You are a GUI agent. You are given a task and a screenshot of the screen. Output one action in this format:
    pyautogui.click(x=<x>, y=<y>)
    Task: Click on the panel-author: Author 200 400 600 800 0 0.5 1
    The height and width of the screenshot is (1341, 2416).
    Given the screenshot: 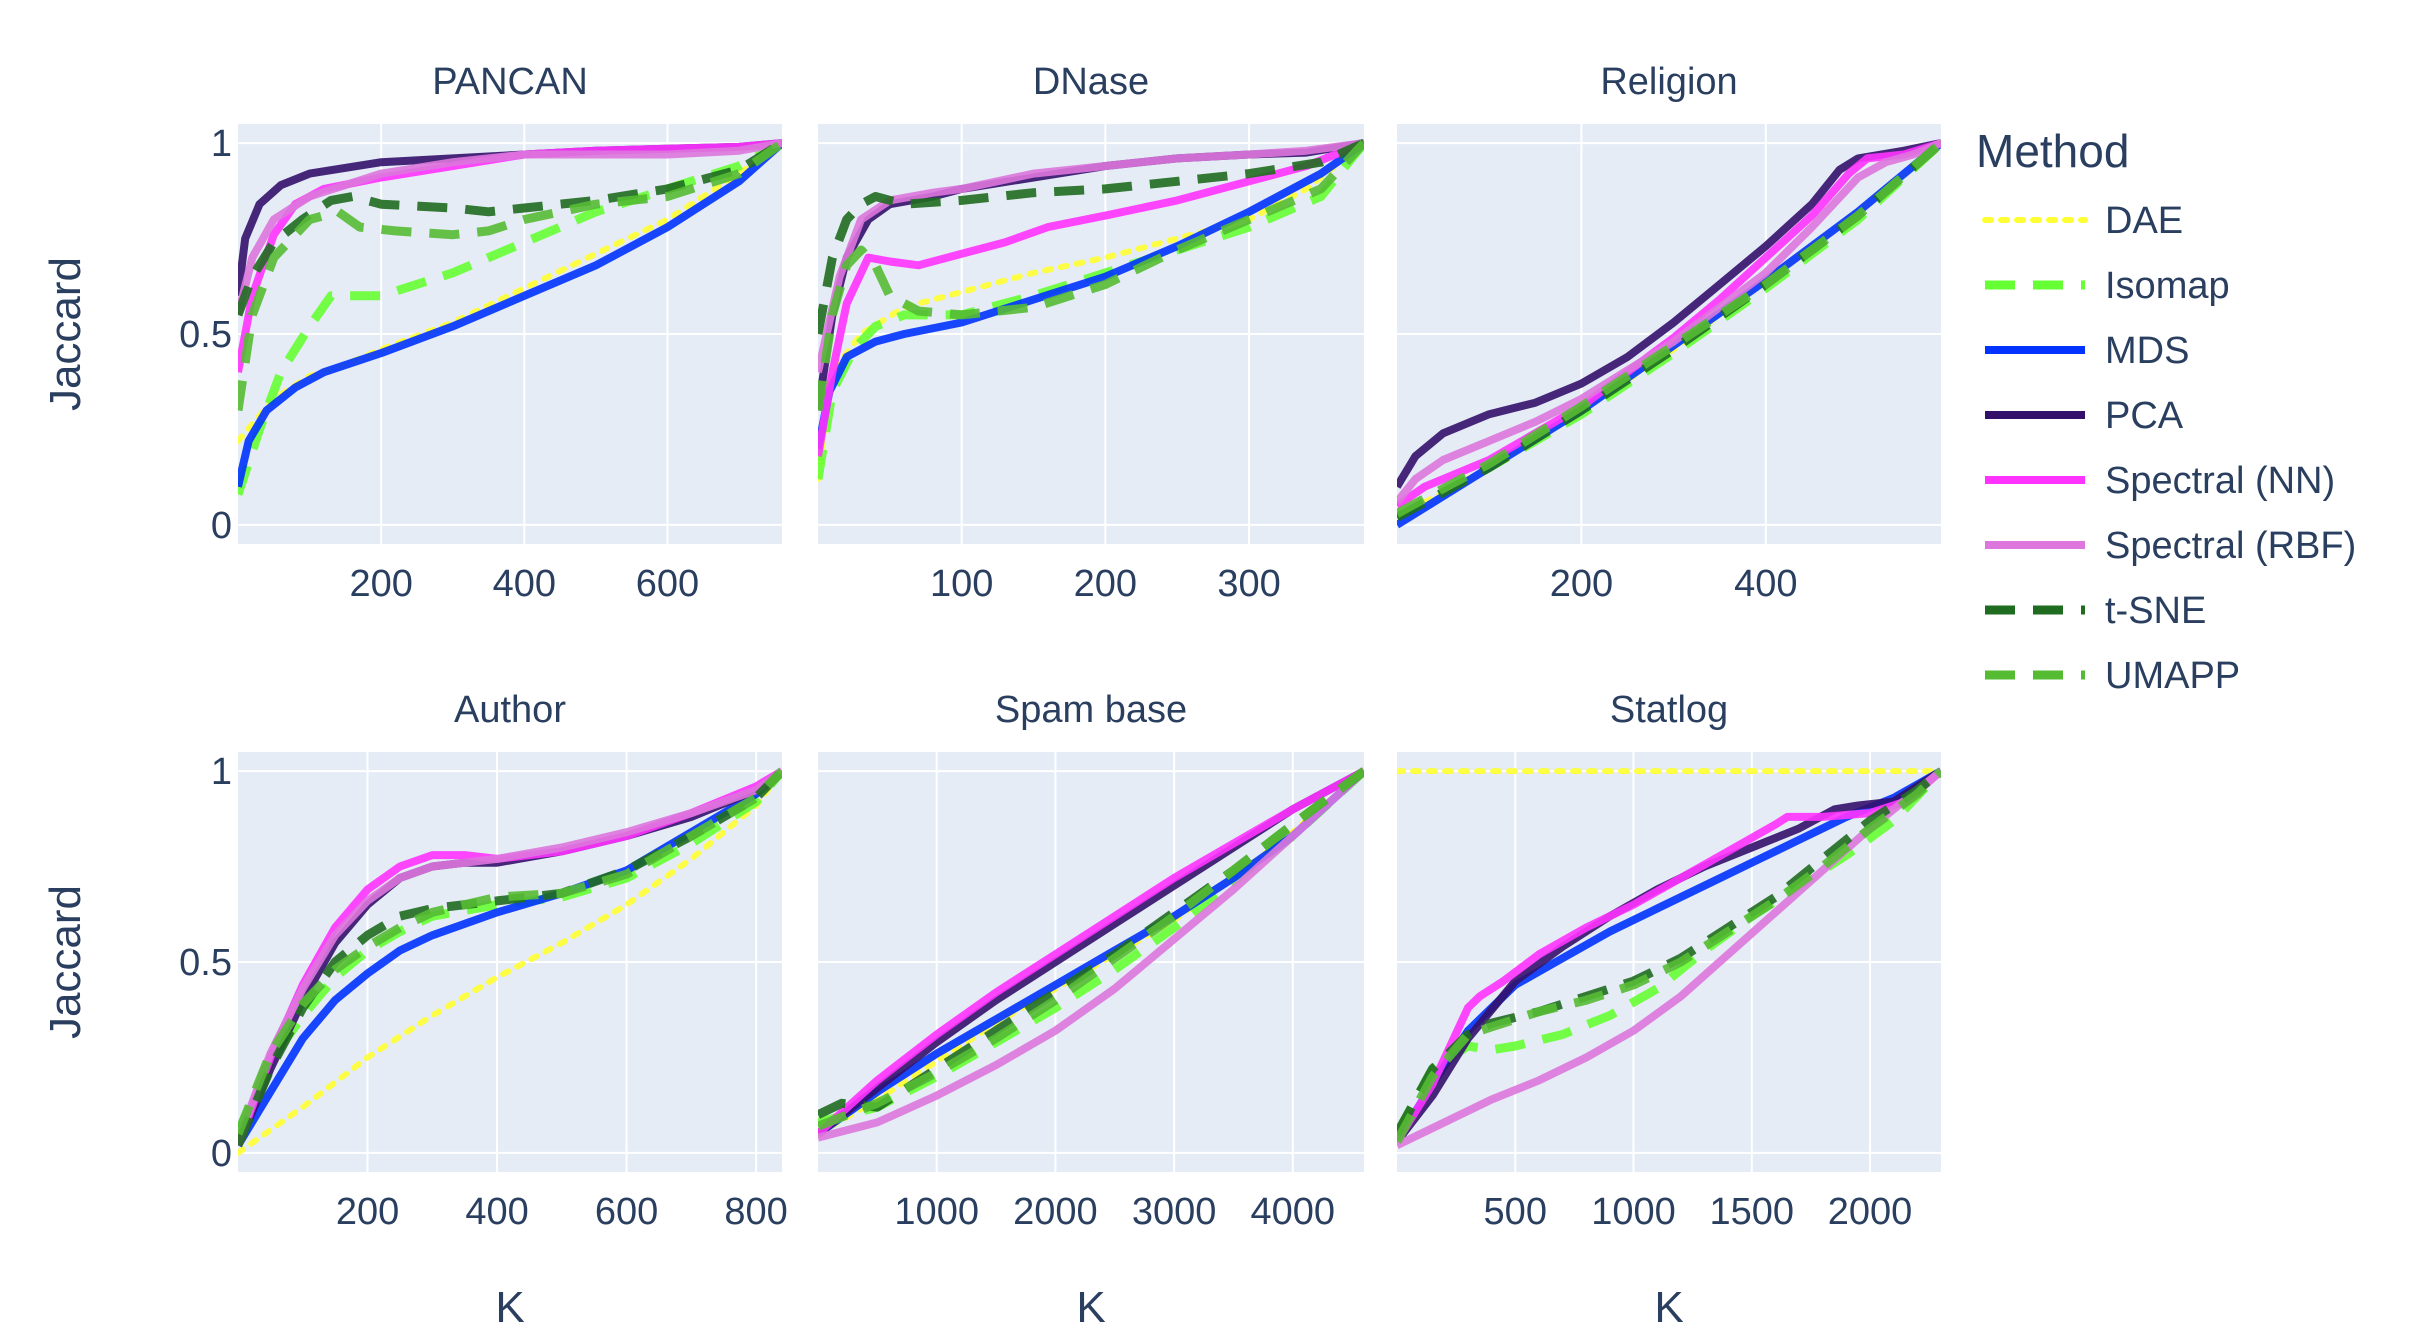 What is the action you would take?
    pyautogui.click(x=483, y=961)
    